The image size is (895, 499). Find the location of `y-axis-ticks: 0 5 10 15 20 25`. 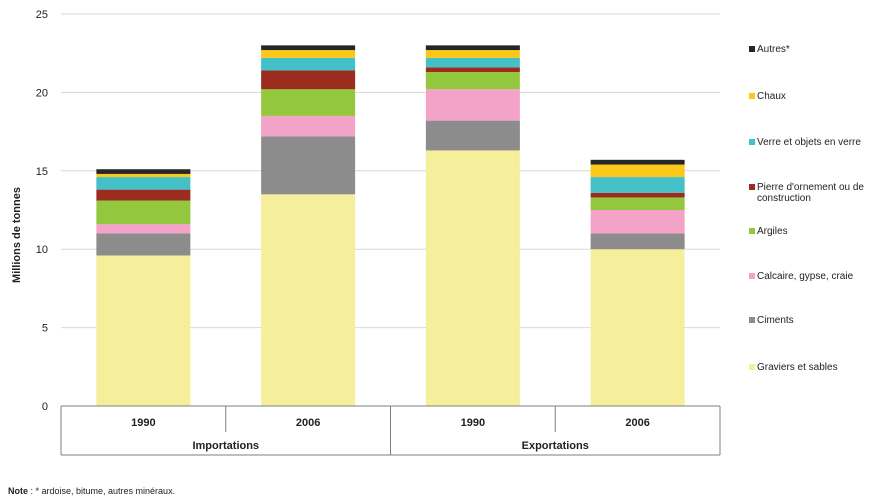

y-axis-ticks: 0 5 10 15 20 25 is located at coordinates (42, 211).